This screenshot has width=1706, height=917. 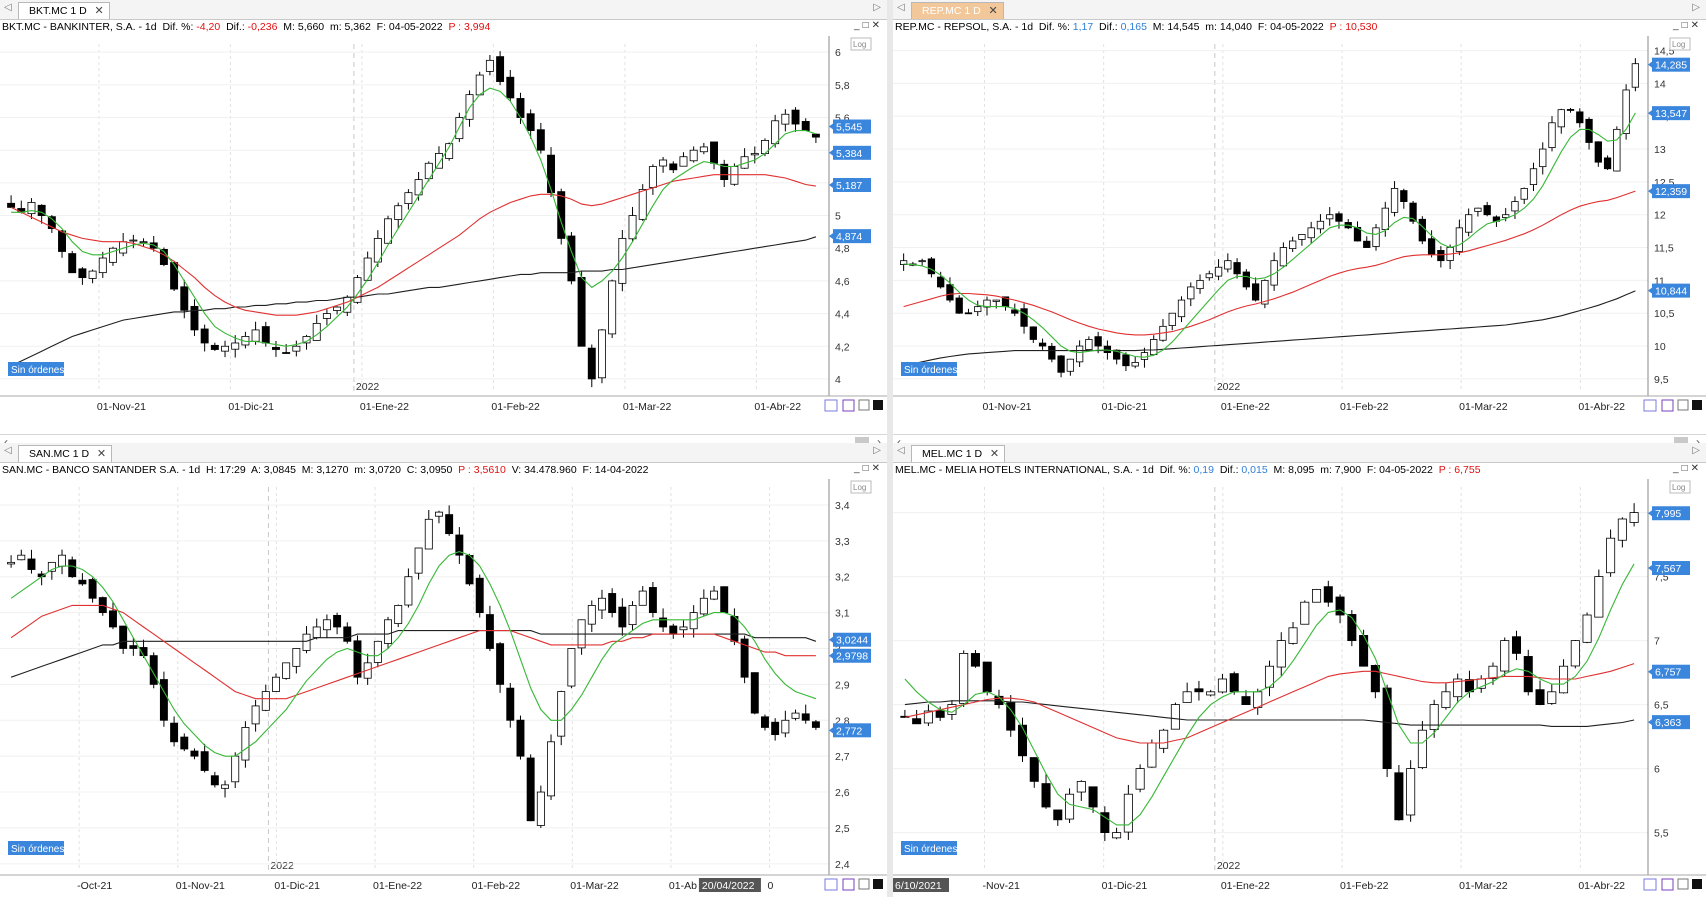 What do you see at coordinates (958, 453) in the screenshot?
I see `tab-mel: MEL.MC 1 D ✕` at bounding box center [958, 453].